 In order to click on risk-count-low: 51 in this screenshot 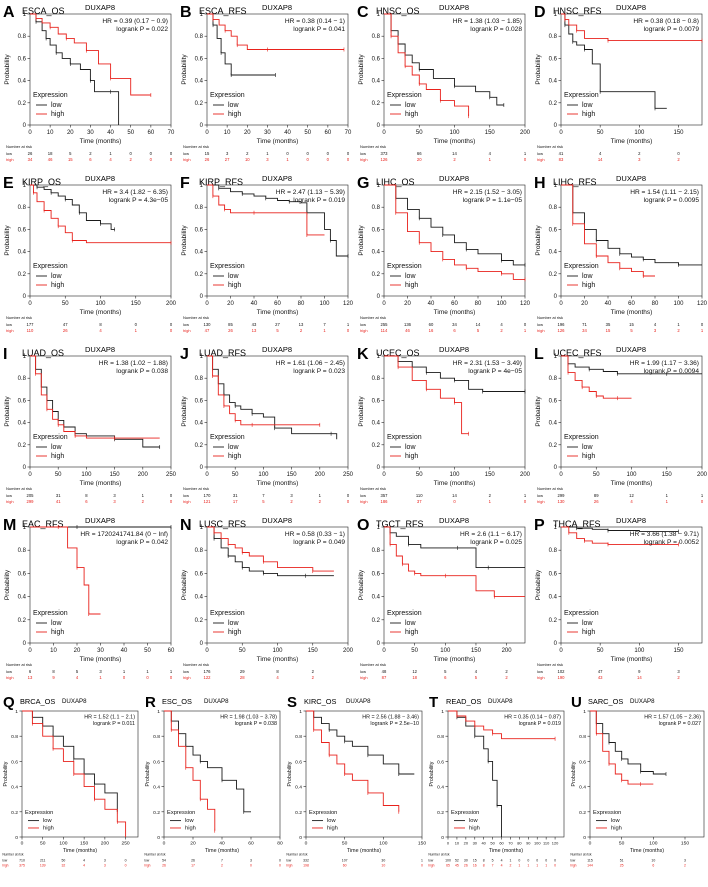, I will do `click(622, 861)`.